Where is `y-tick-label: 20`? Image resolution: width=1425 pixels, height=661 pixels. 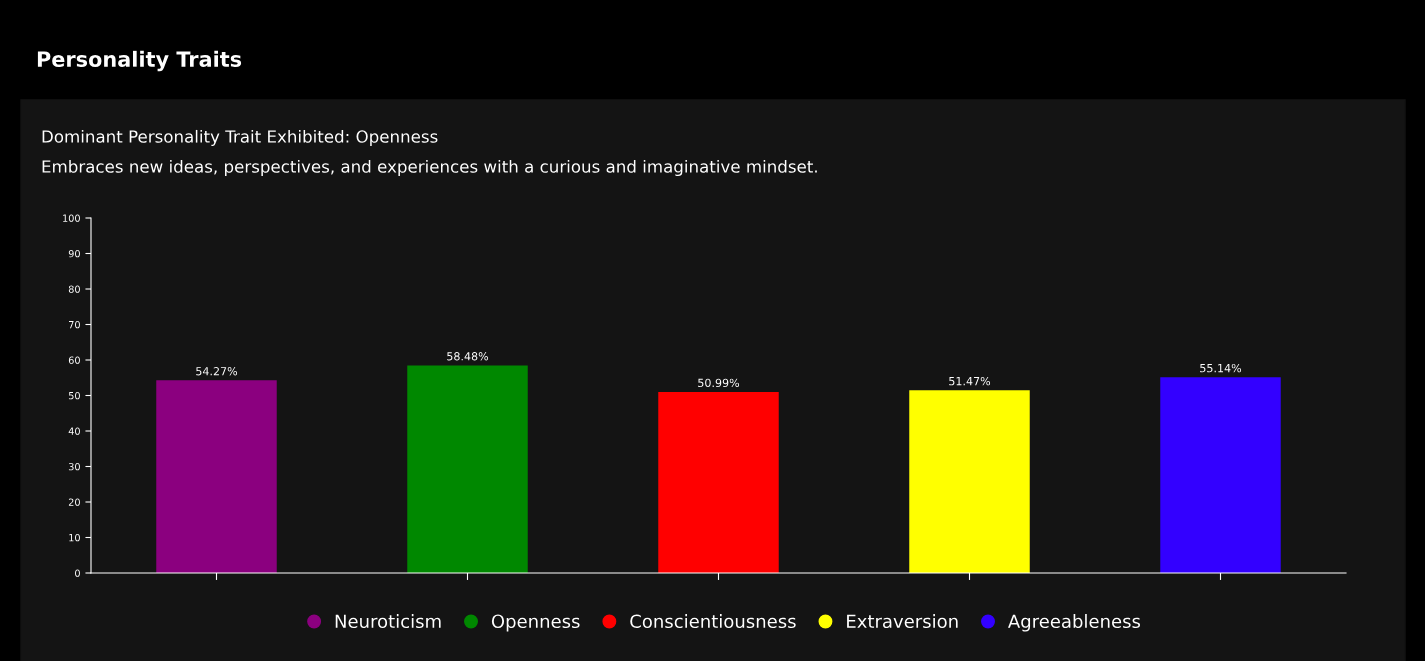 y-tick-label: 20 is located at coordinates (74, 502).